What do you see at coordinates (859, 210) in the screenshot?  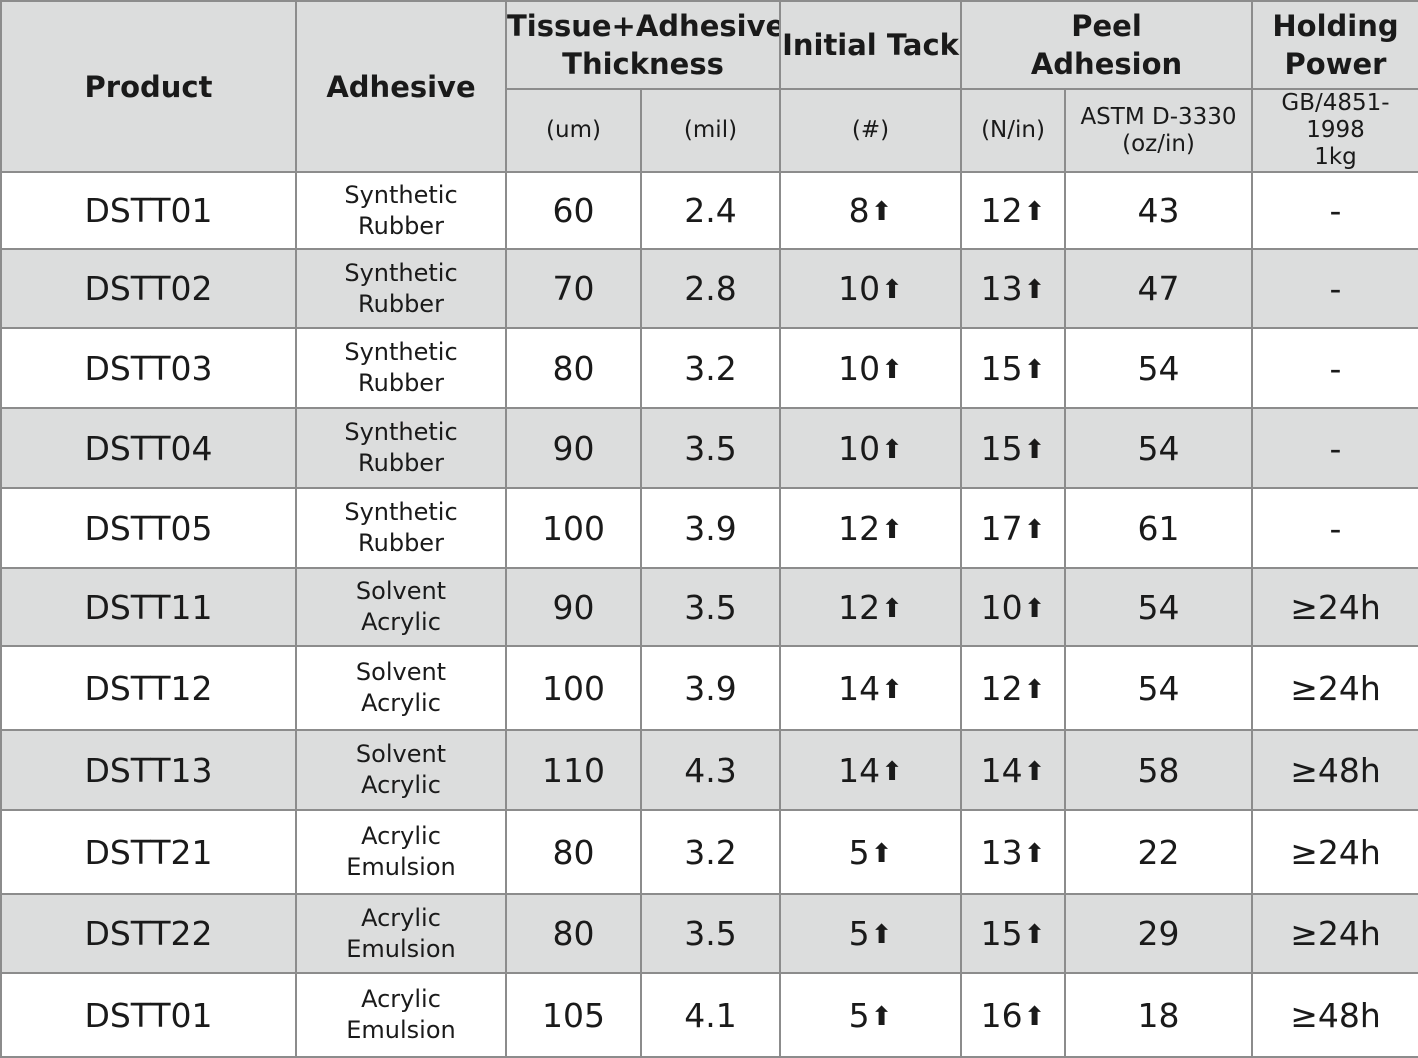 I see `value: 8` at bounding box center [859, 210].